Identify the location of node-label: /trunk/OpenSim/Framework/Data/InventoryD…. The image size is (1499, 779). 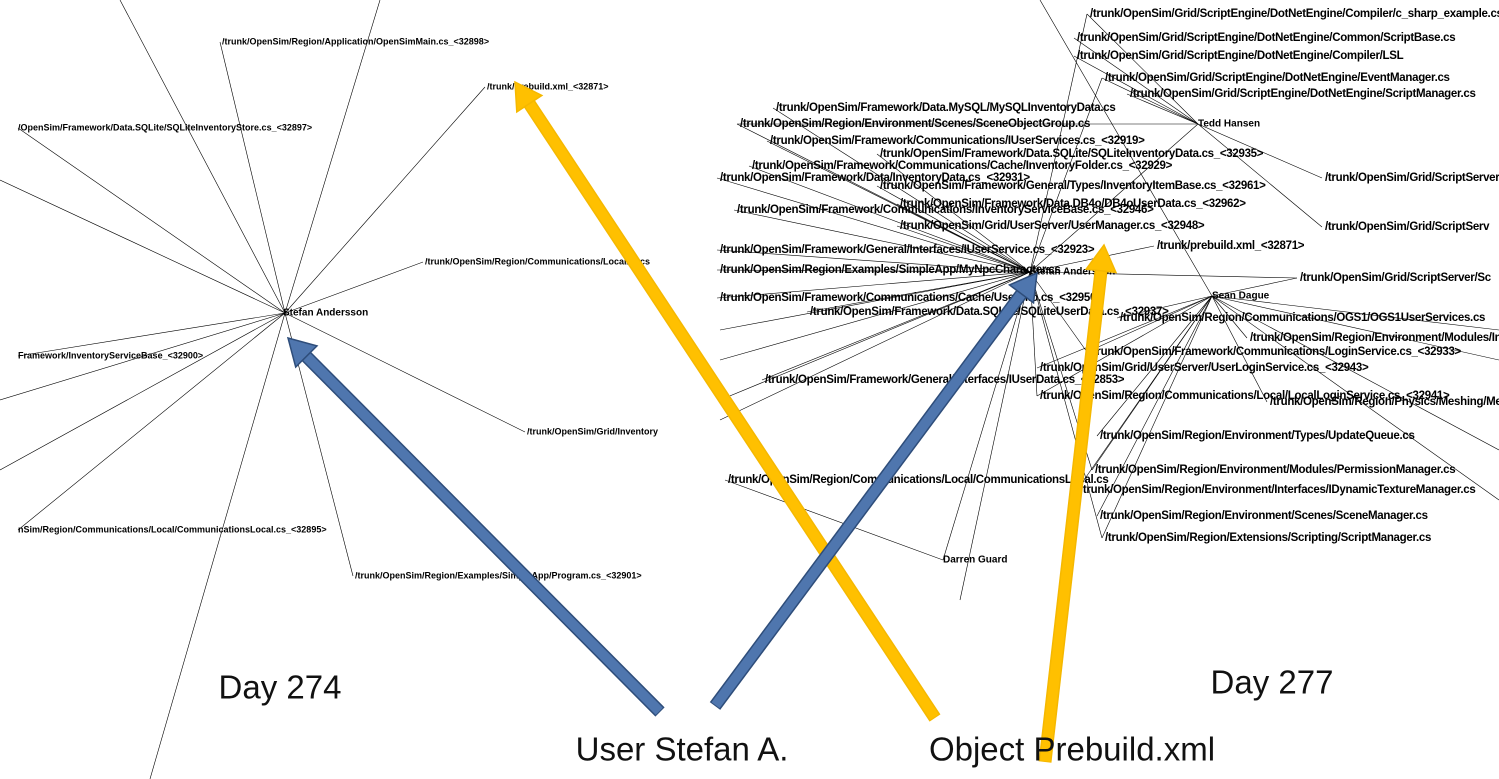
(875, 178).